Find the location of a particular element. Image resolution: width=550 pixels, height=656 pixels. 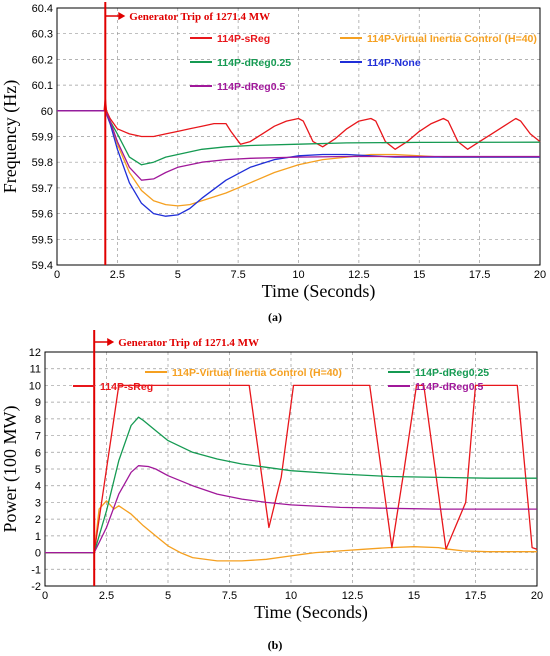

y-tick-label: 6 is located at coordinates (38, 453).